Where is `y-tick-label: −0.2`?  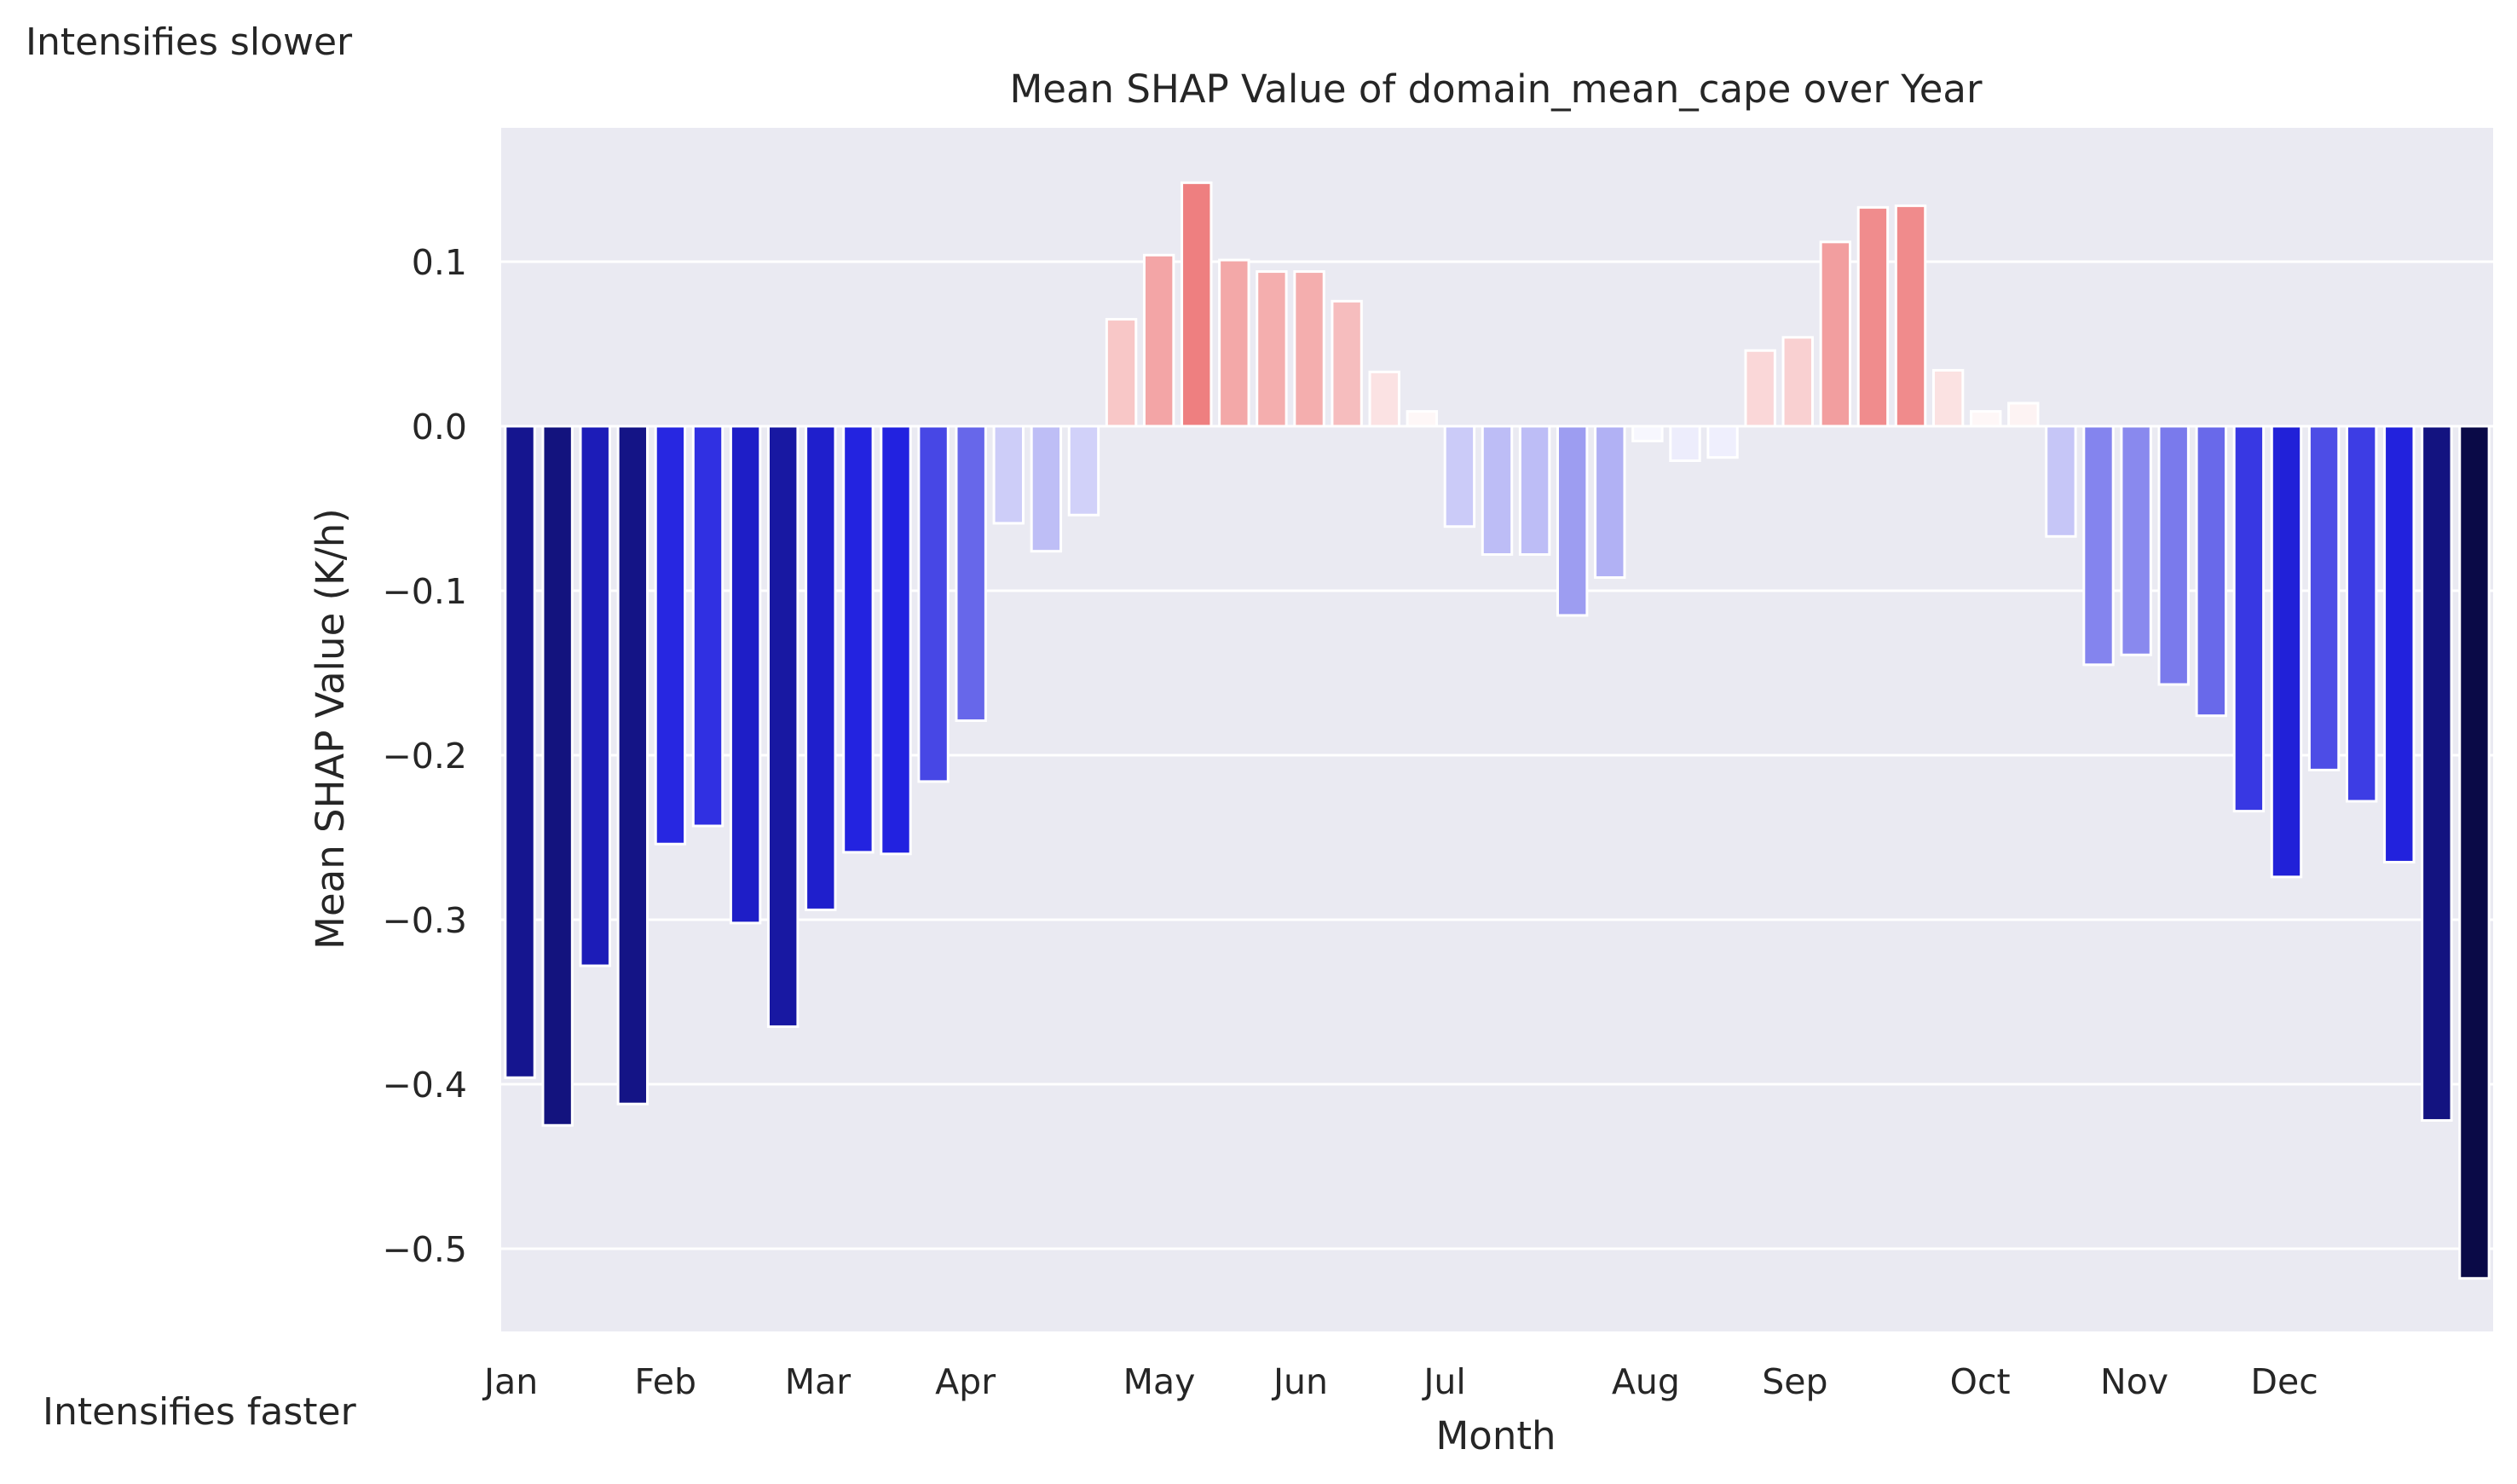
y-tick-label: −0.2 is located at coordinates (424, 756).